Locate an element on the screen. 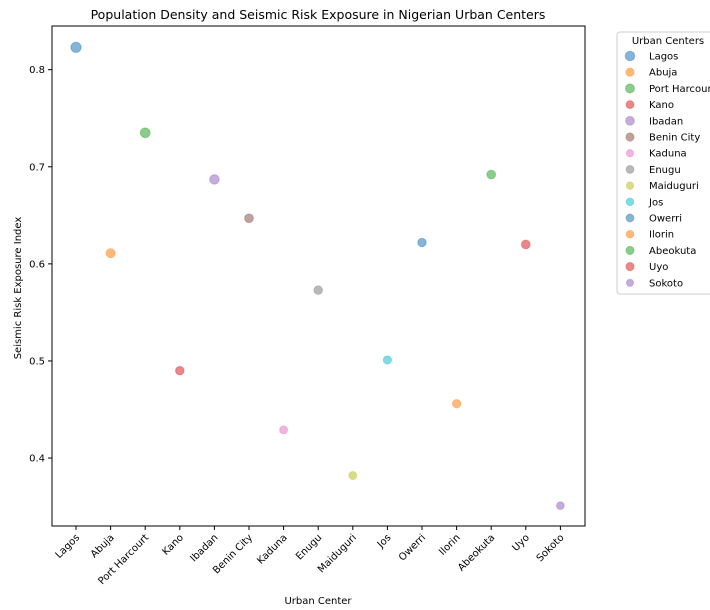 The width and height of the screenshot is (710, 610). legend-label: Maiduguri is located at coordinates (674, 186).